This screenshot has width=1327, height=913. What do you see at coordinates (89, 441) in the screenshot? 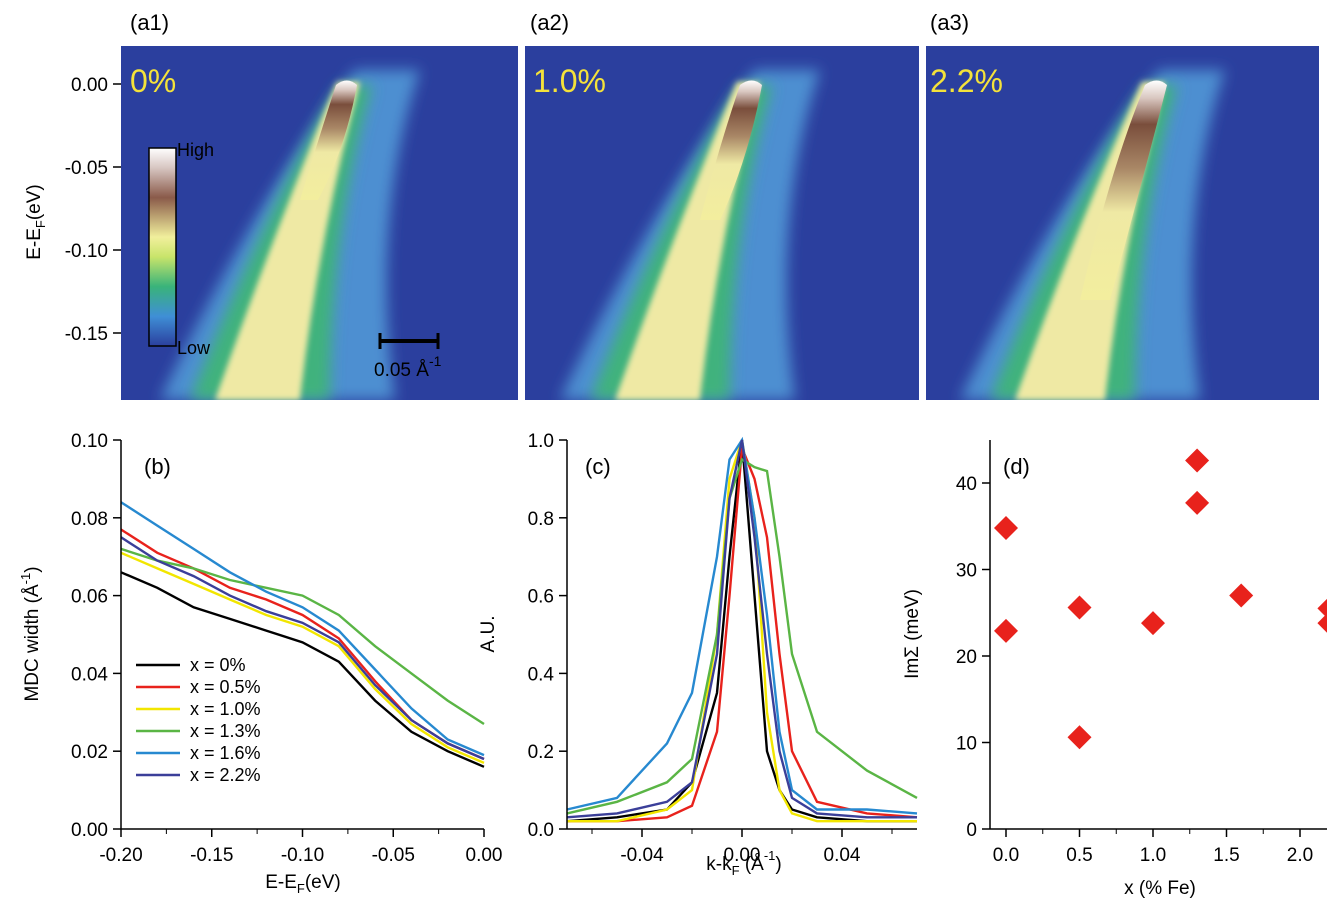
I see `panel-b-y-tick-label: 0.10` at bounding box center [89, 441].